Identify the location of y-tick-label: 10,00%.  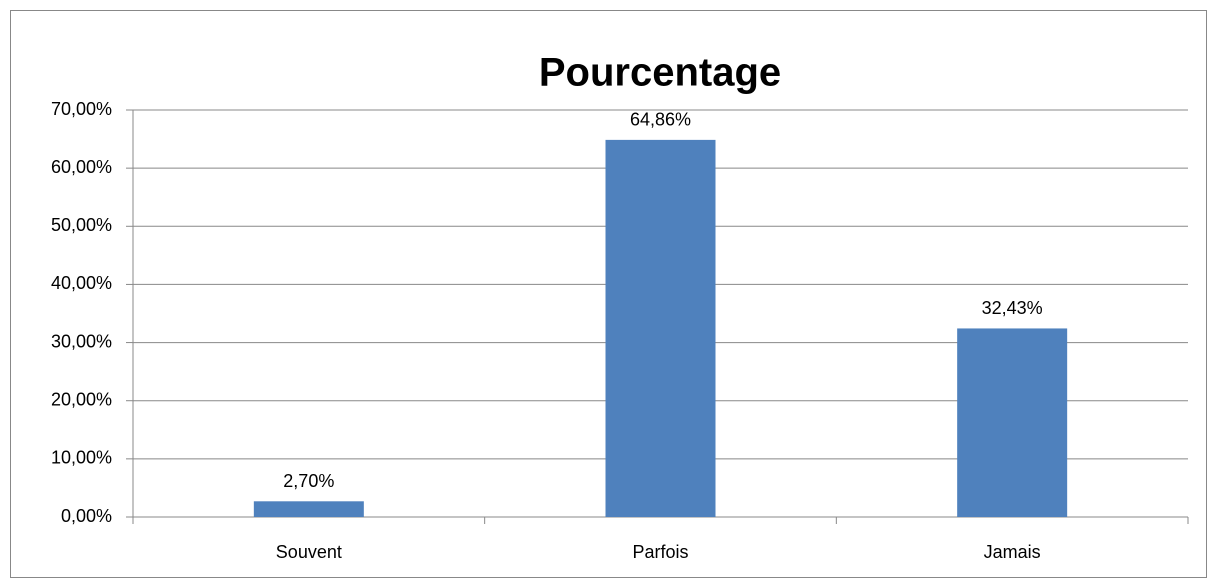
(81, 458).